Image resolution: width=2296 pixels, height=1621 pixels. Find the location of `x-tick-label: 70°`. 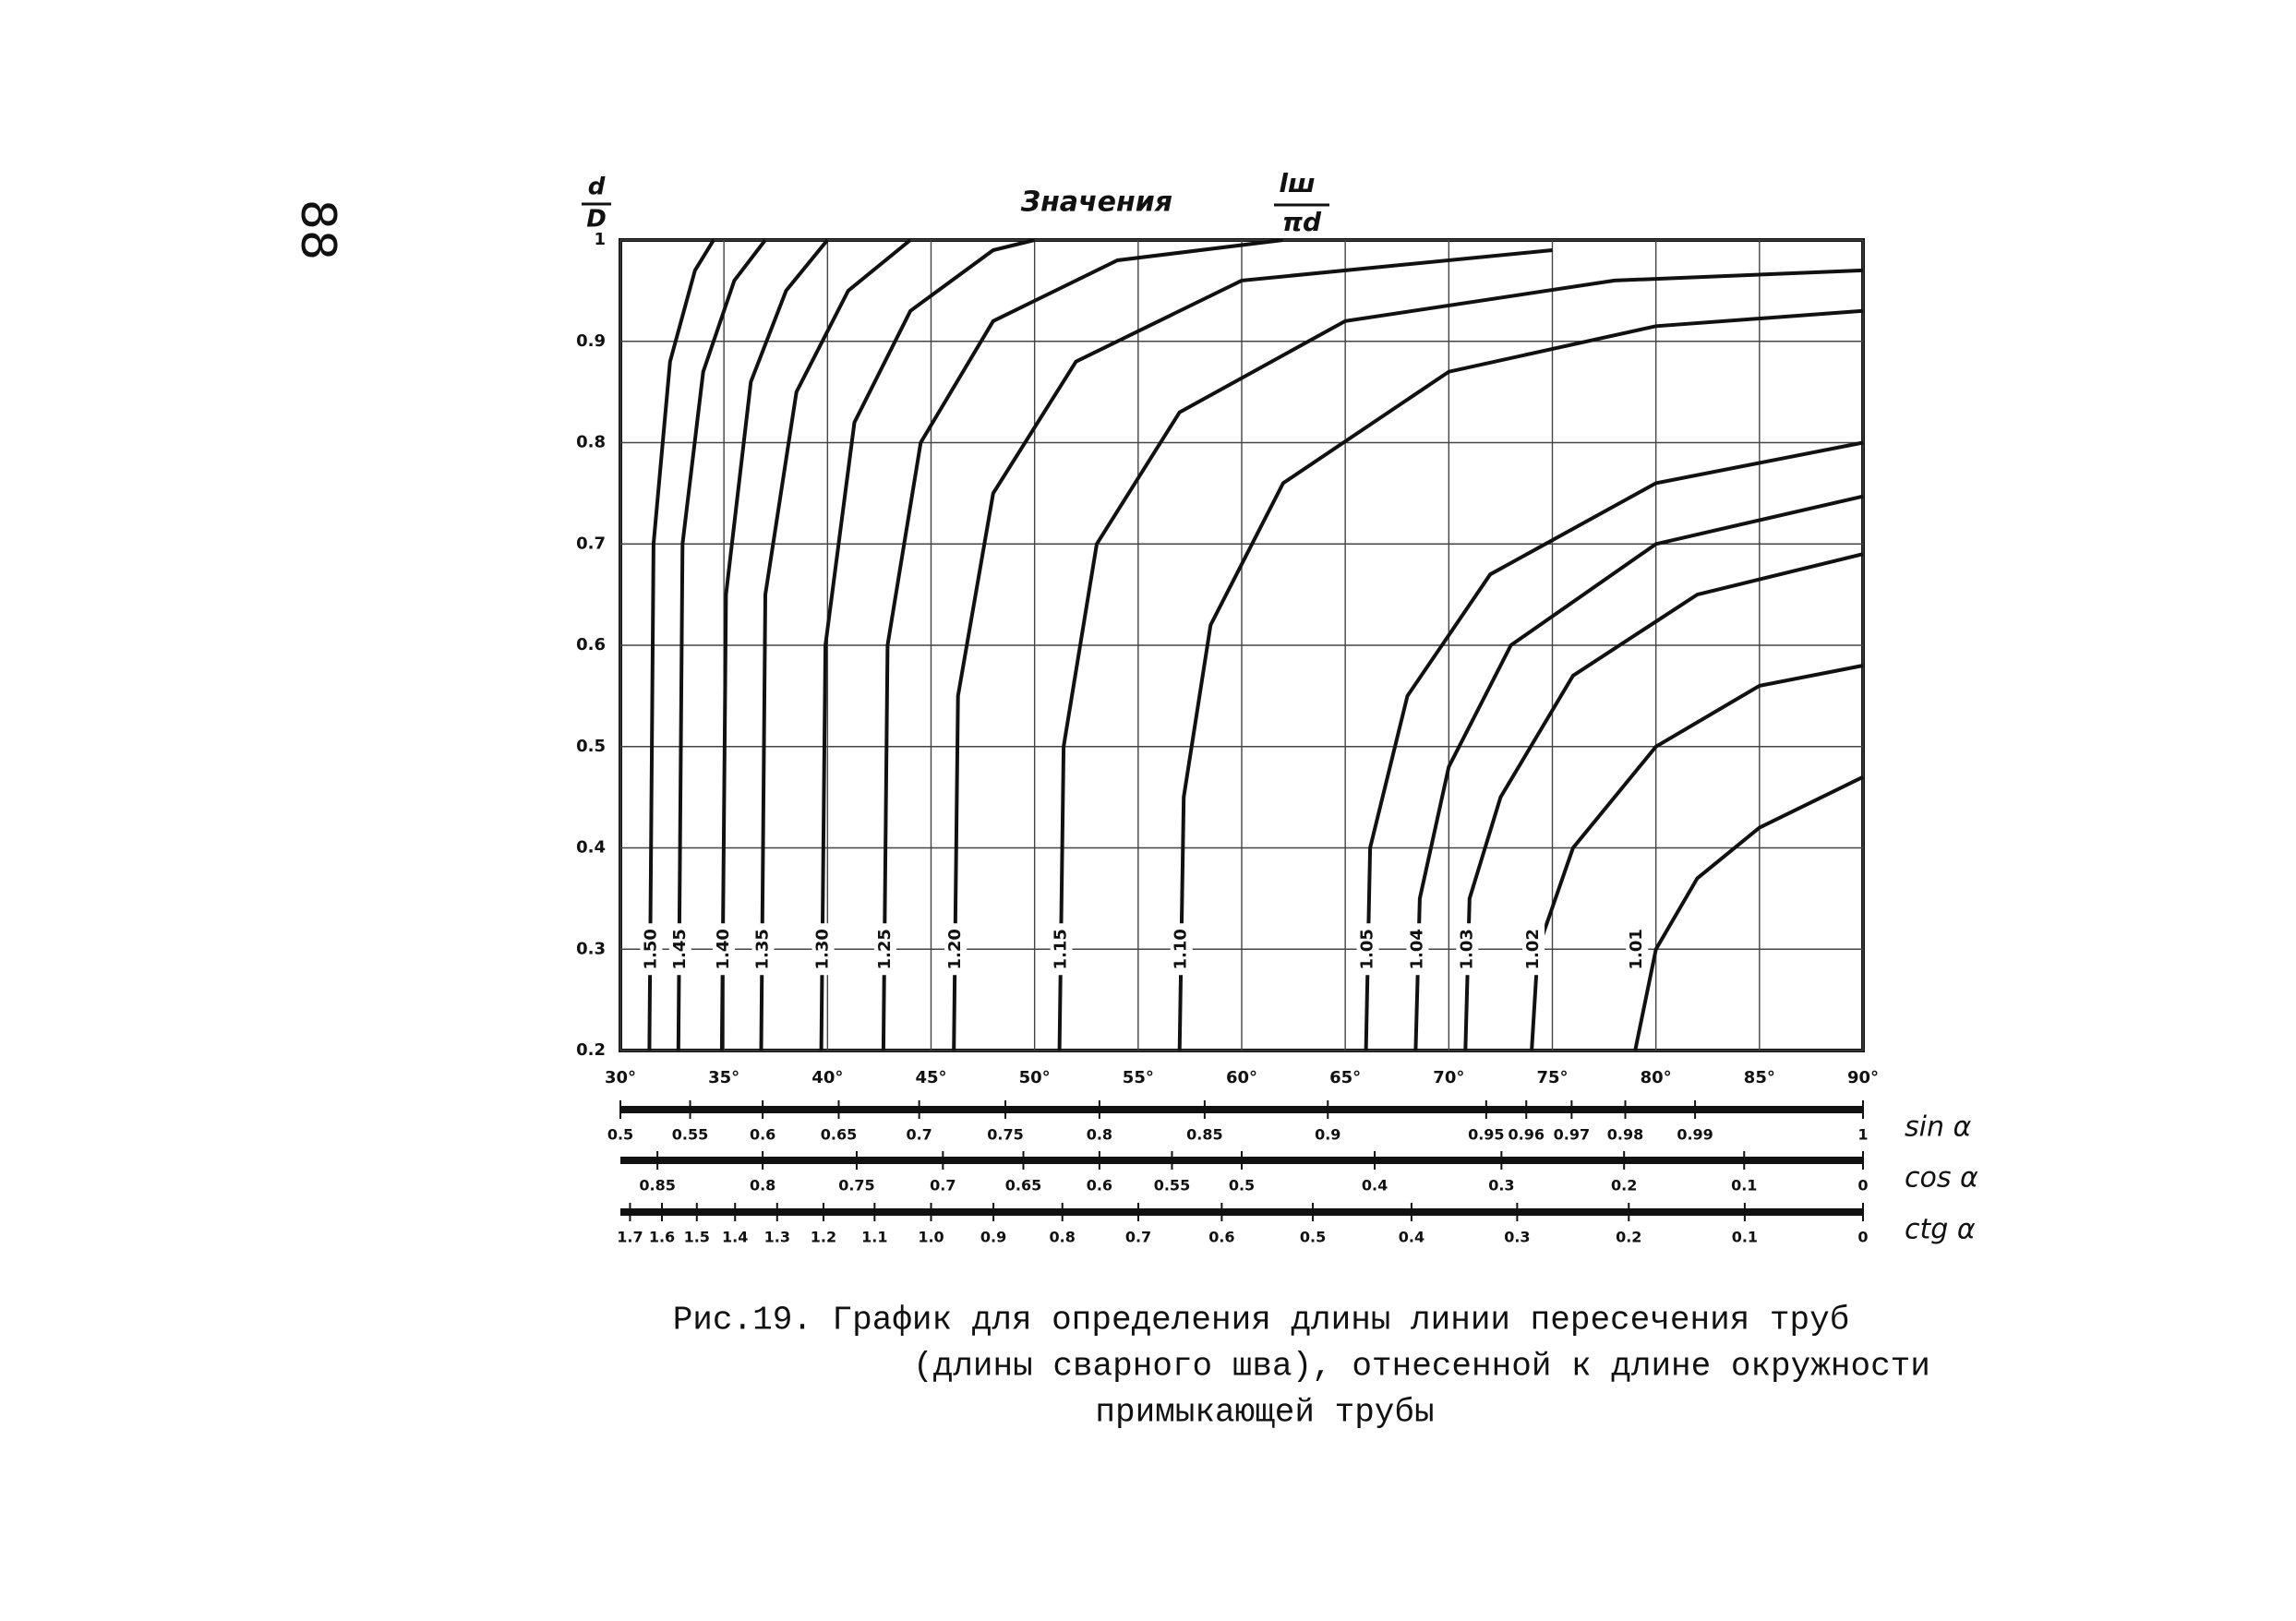

x-tick-label: 70° is located at coordinates (1448, 1078).